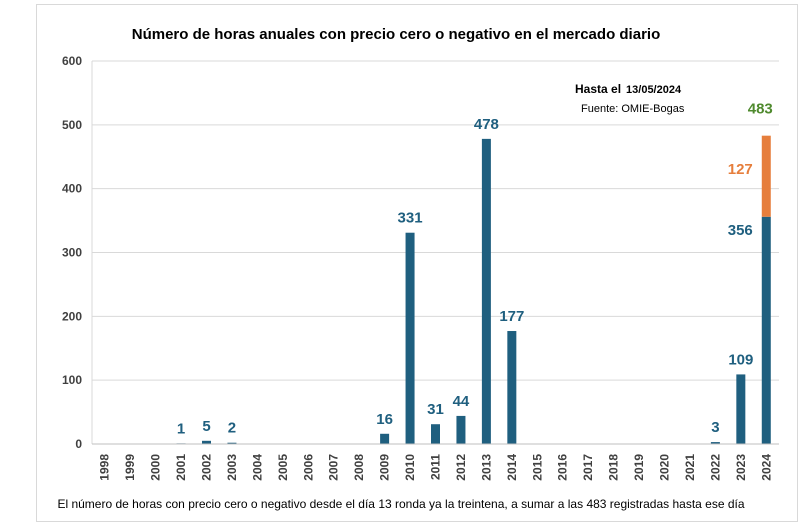 This screenshot has height=529, width=802. I want to click on bar-2002, so click(206, 442).